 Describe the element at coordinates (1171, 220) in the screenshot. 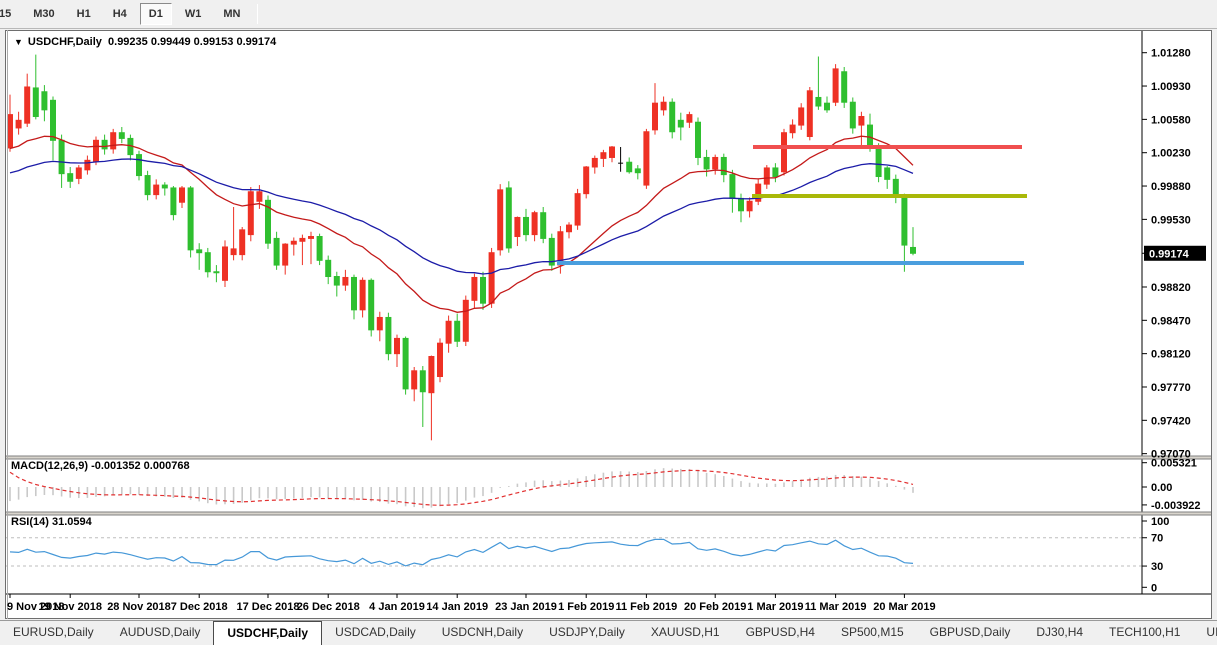

I see `svg-text: 0.99530` at that location.